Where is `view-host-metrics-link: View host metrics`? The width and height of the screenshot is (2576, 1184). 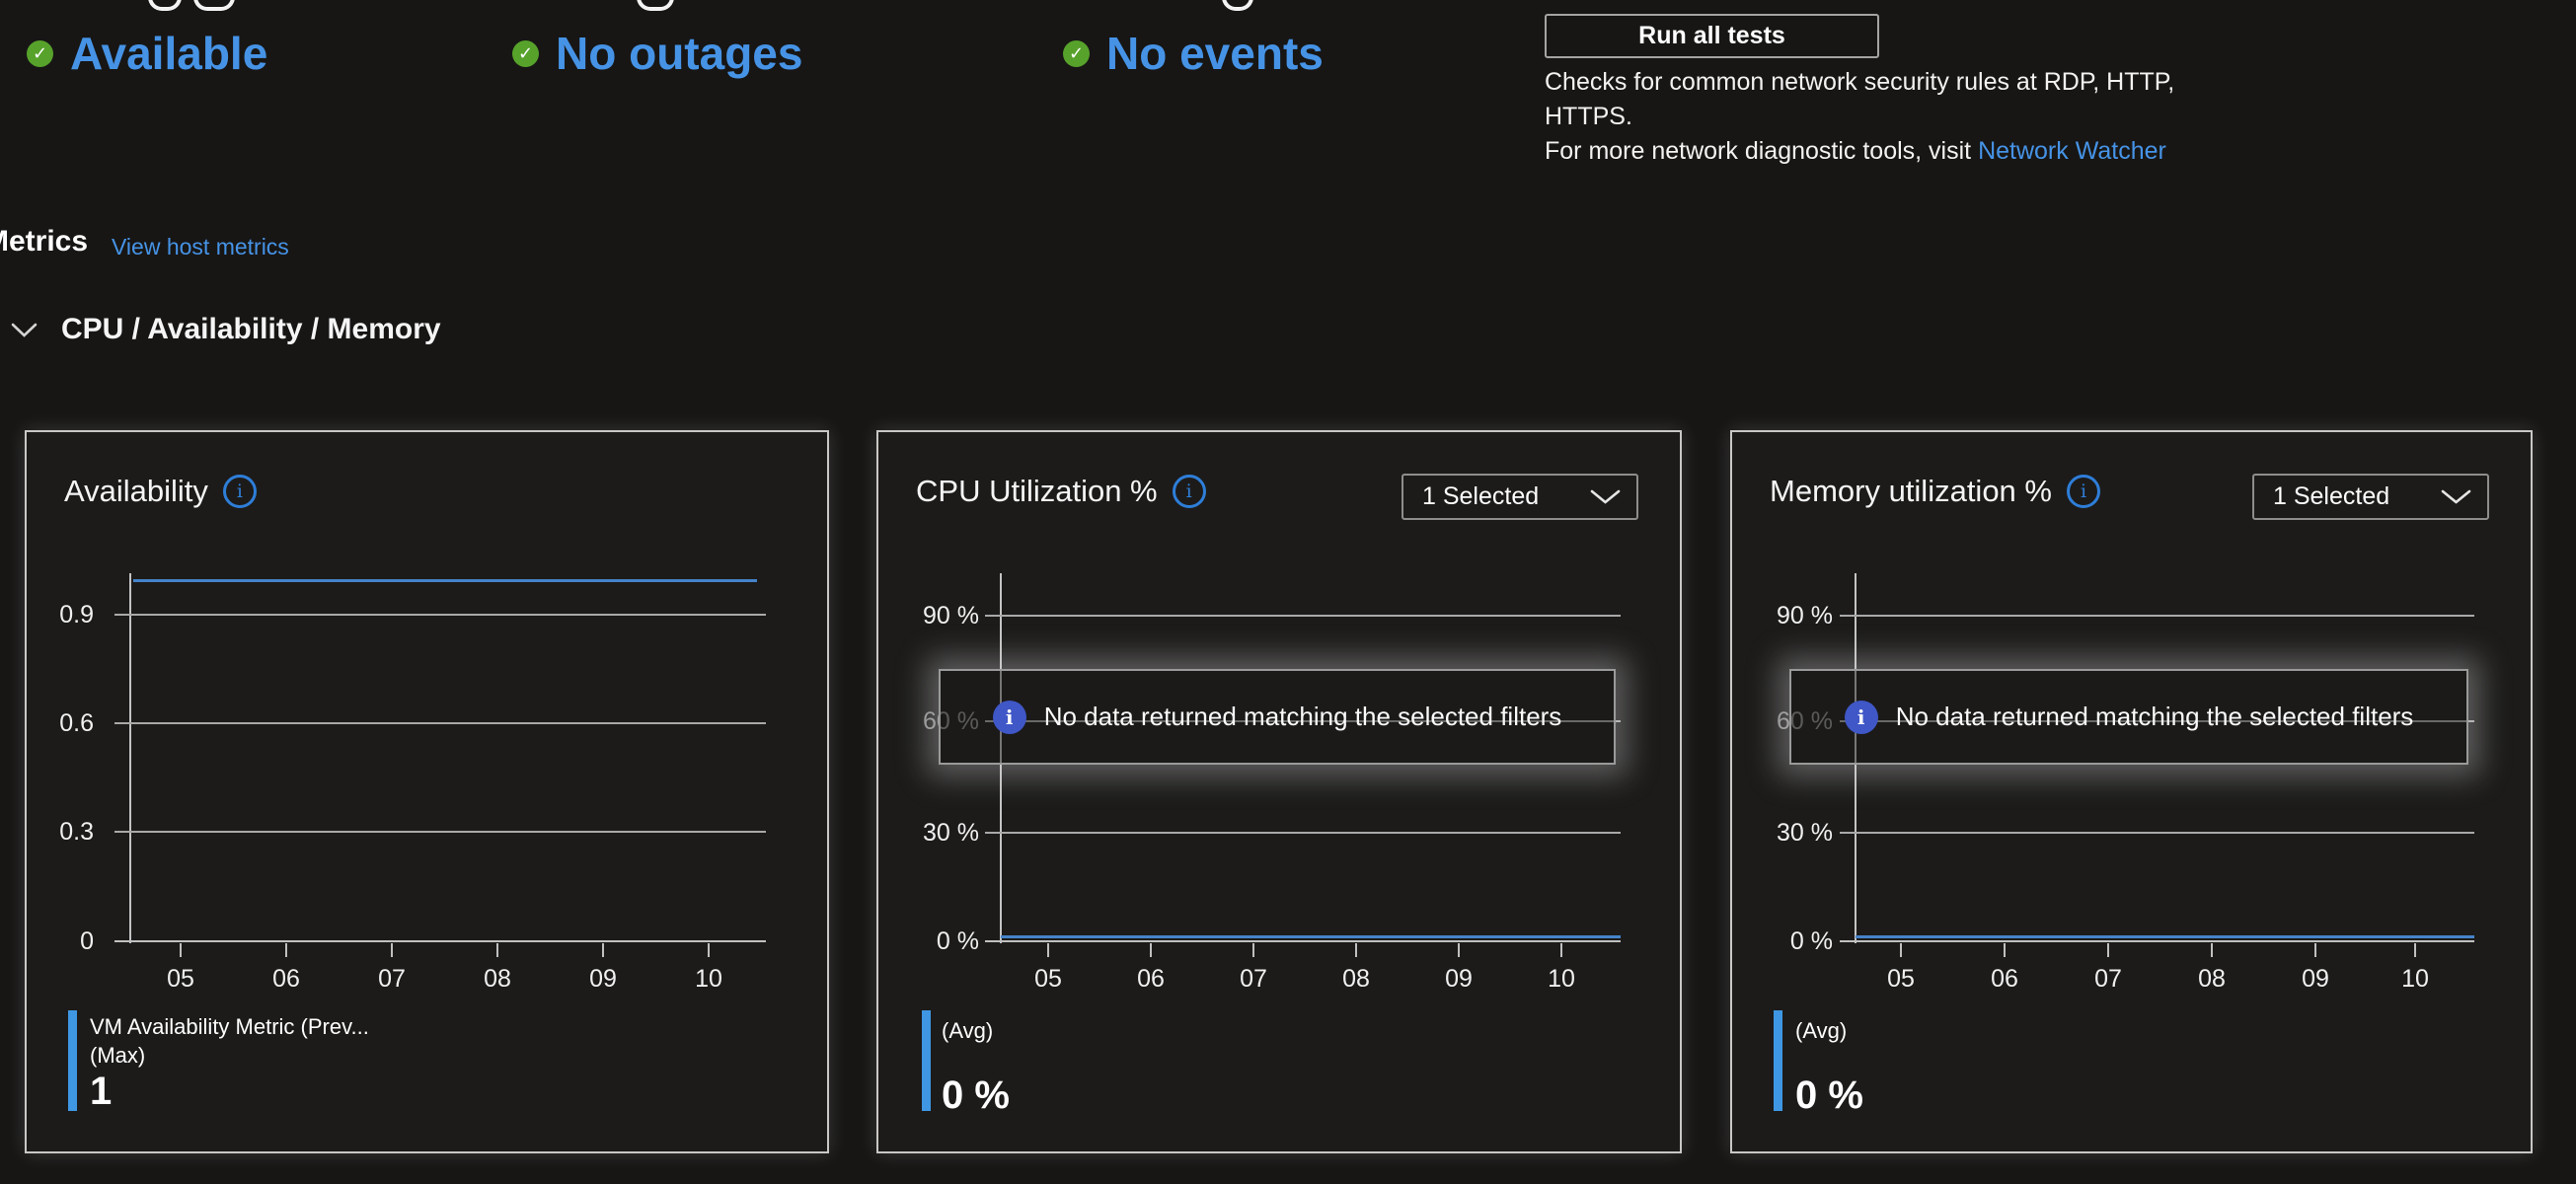 view-host-metrics-link: View host metrics is located at coordinates (201, 247).